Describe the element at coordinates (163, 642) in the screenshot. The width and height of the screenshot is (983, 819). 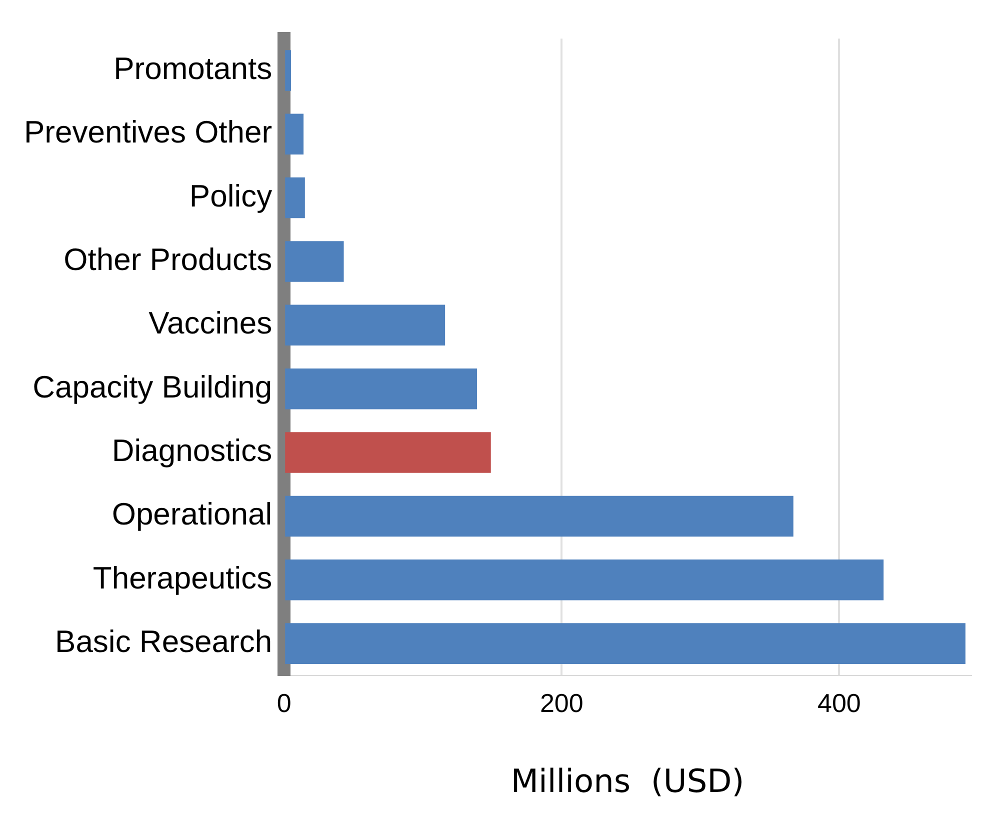
I see `y-tick-label: Basic Research` at that location.